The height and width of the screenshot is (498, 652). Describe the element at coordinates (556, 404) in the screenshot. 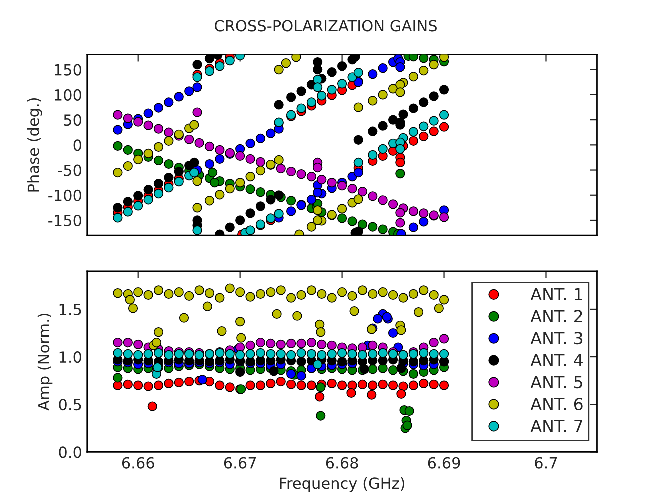

I see `legend-label: ANT. 6` at that location.